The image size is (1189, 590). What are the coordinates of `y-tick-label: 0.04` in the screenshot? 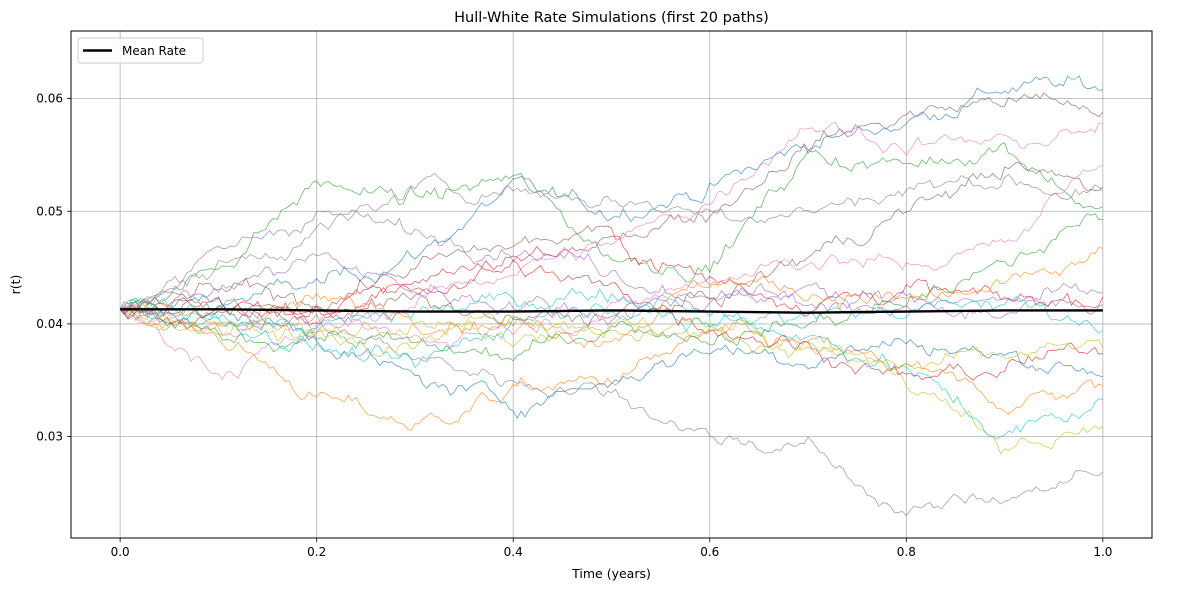 It's located at (49, 324).